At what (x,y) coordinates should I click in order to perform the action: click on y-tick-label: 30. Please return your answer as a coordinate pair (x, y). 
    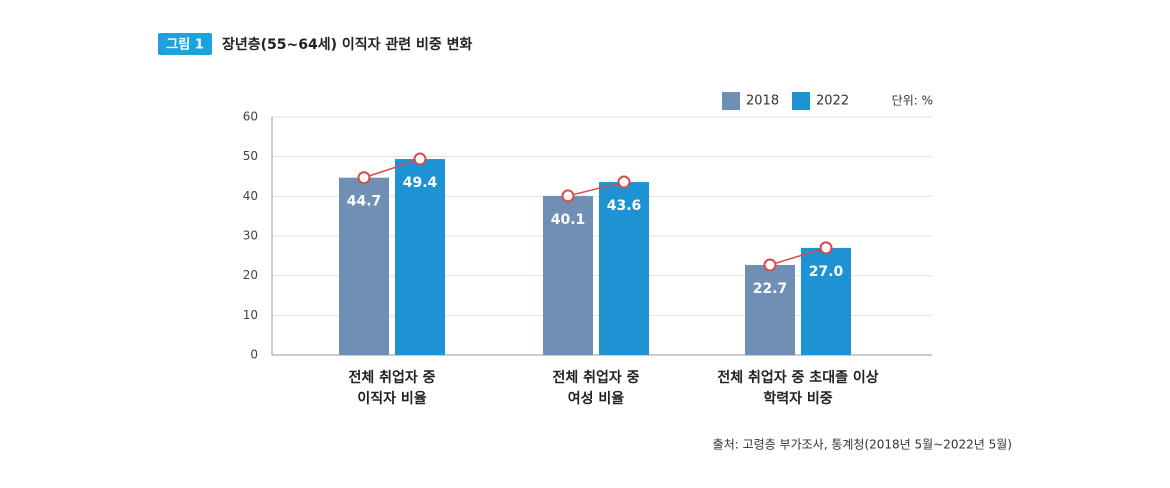
    Looking at the image, I should click on (250, 236).